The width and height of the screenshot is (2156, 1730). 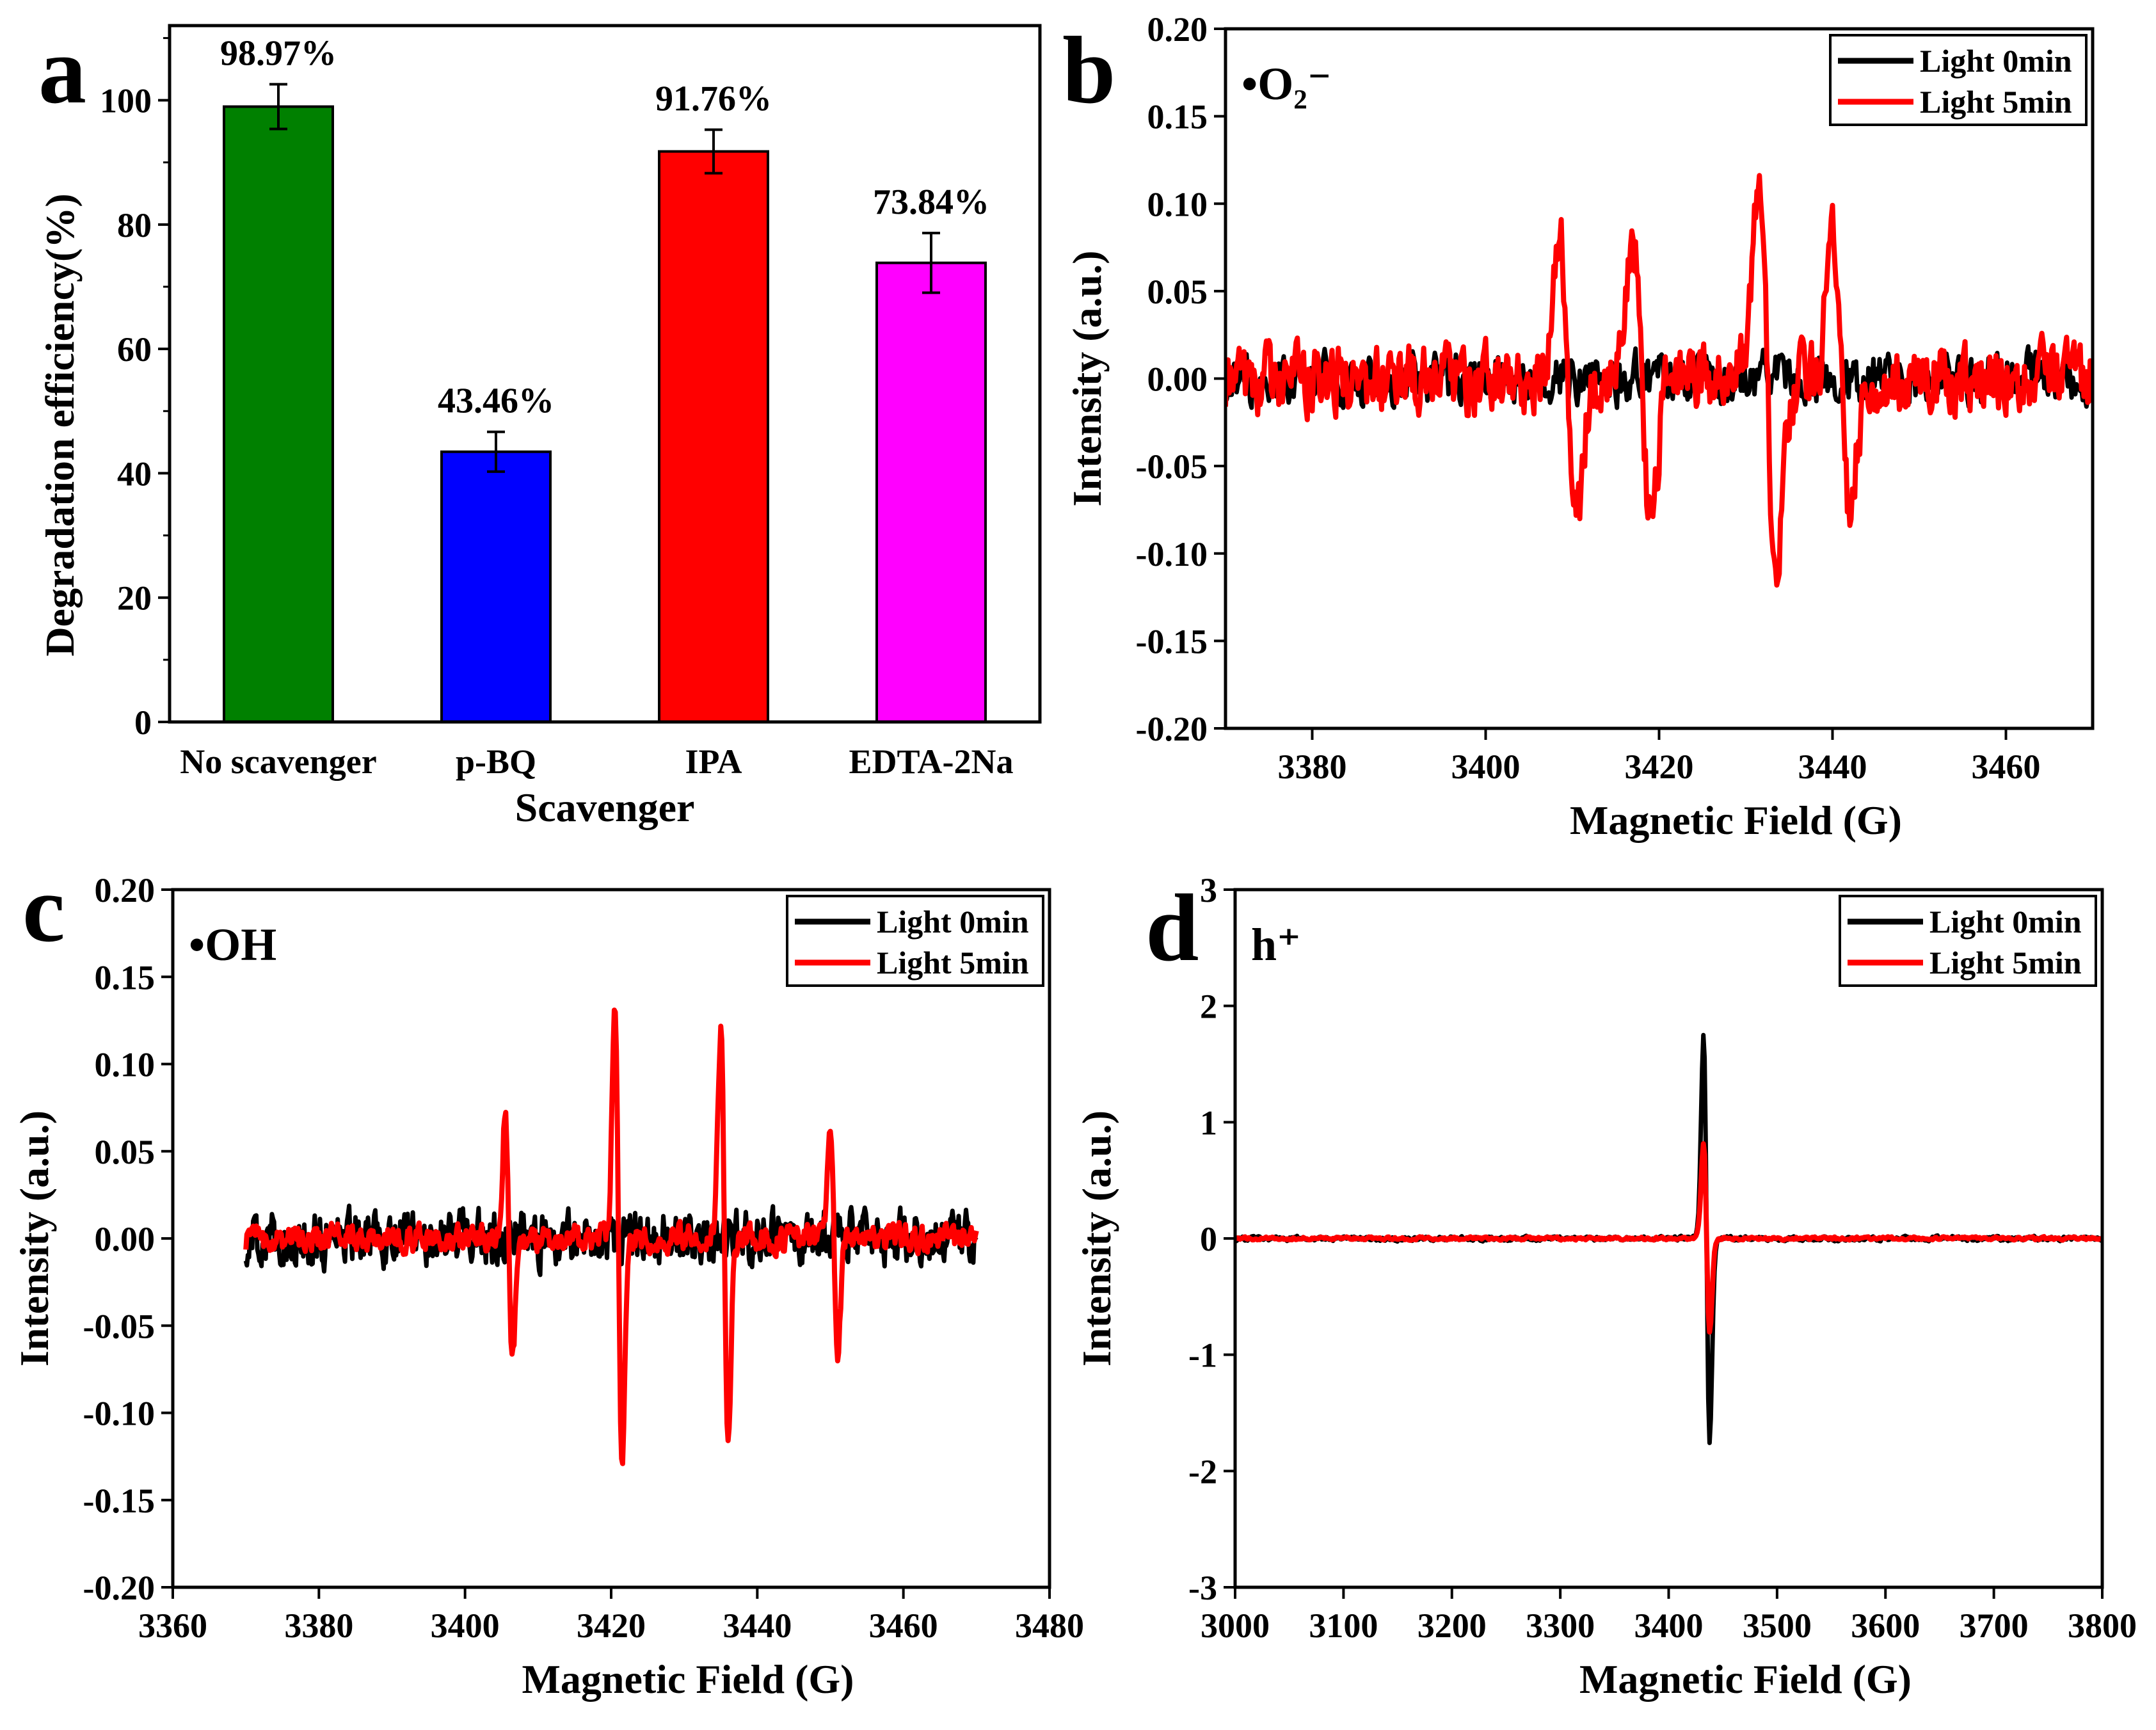 What do you see at coordinates (1995, 1625) in the screenshot?
I see `x-tick-label: 3700` at bounding box center [1995, 1625].